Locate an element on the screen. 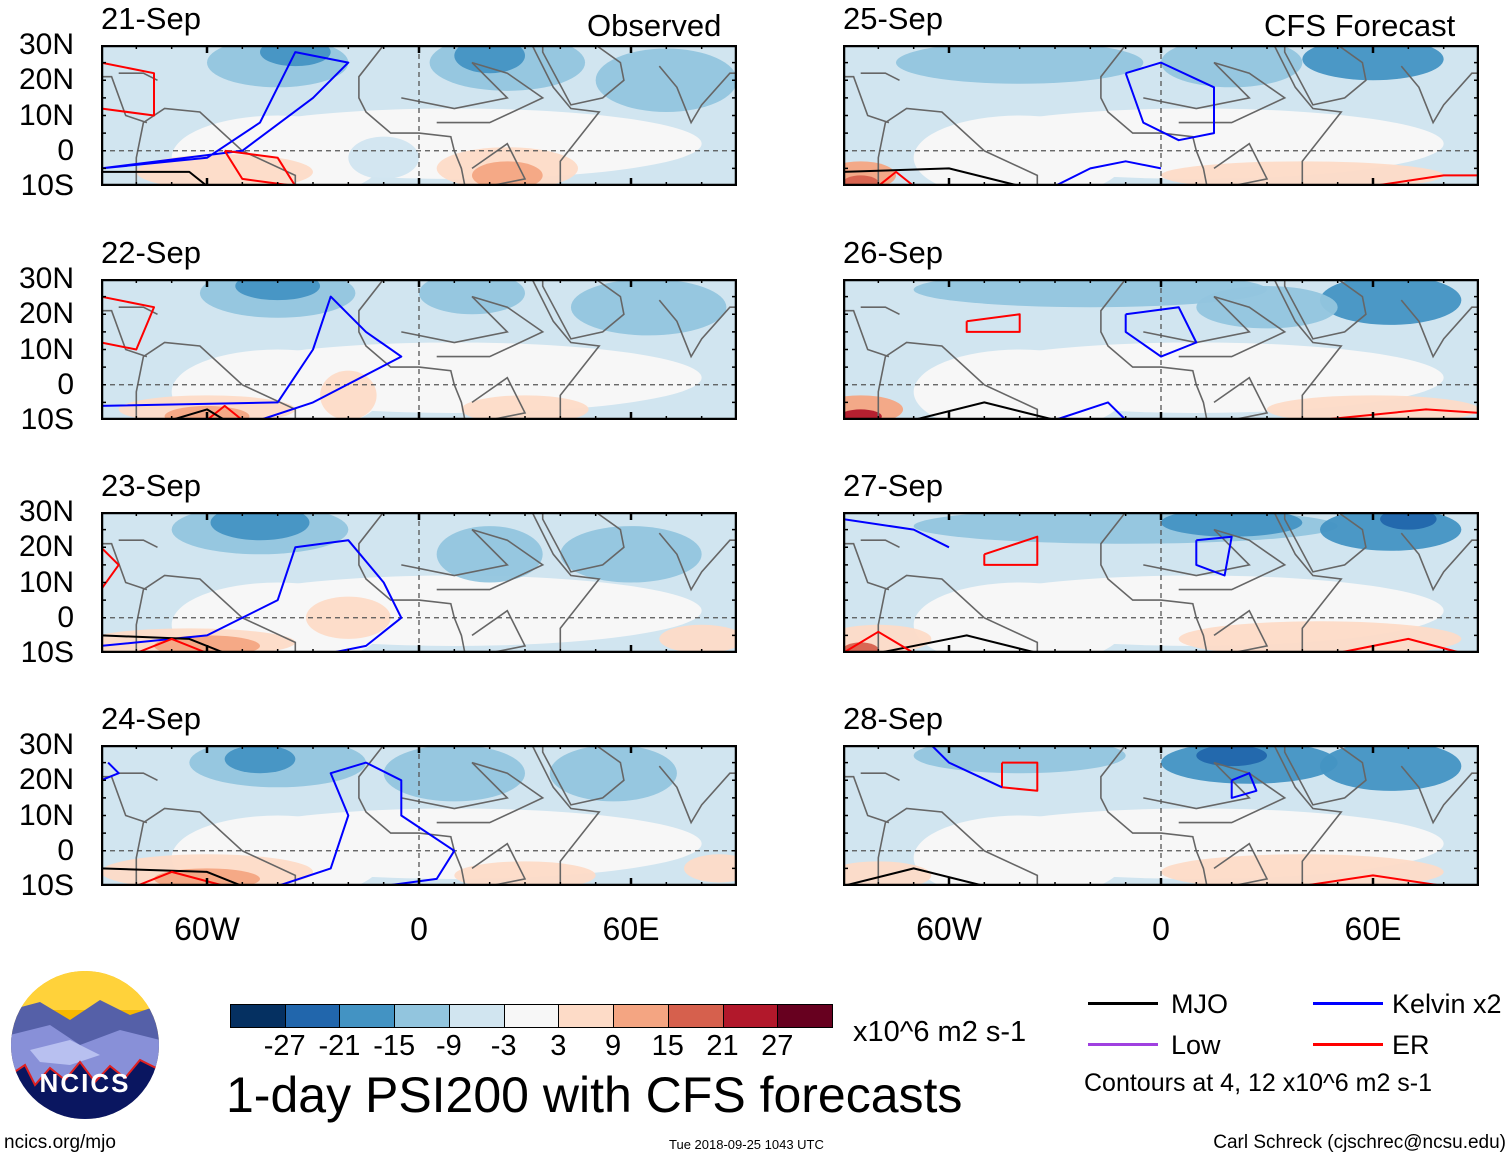 The image size is (1510, 1159). map-panel-21-Sep is located at coordinates (419, 117).